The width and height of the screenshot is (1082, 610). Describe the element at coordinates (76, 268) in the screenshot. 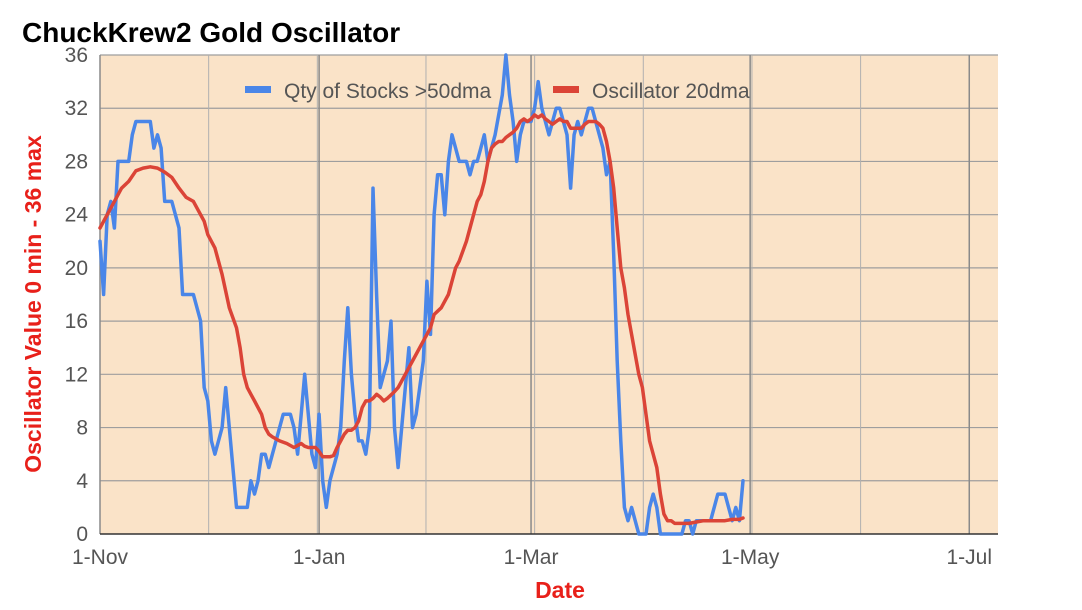

I see `y-tick-label: 20` at that location.